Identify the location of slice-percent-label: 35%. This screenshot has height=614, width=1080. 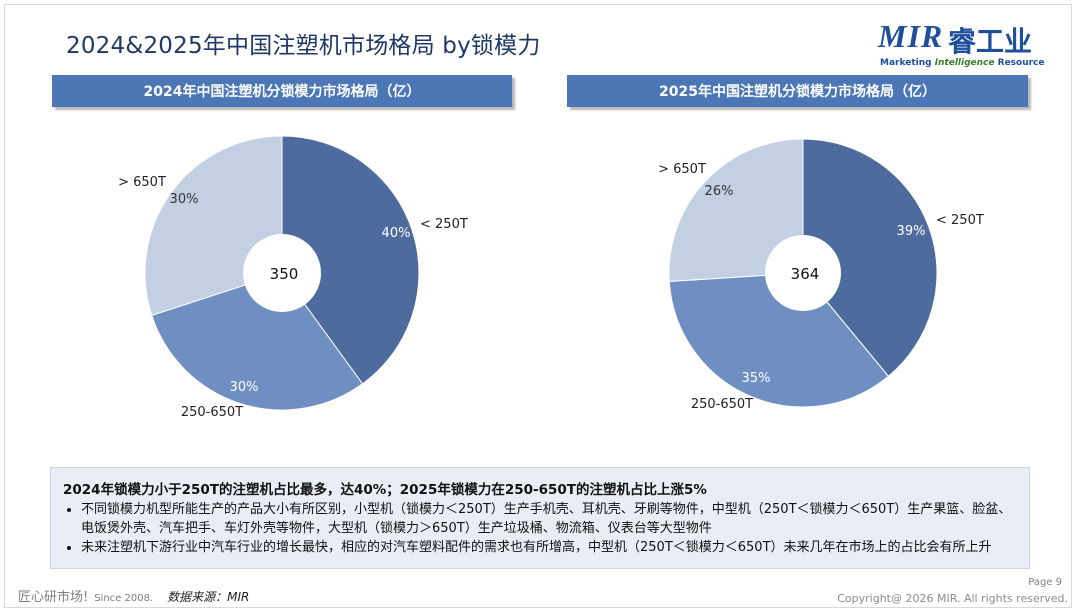
(756, 378).